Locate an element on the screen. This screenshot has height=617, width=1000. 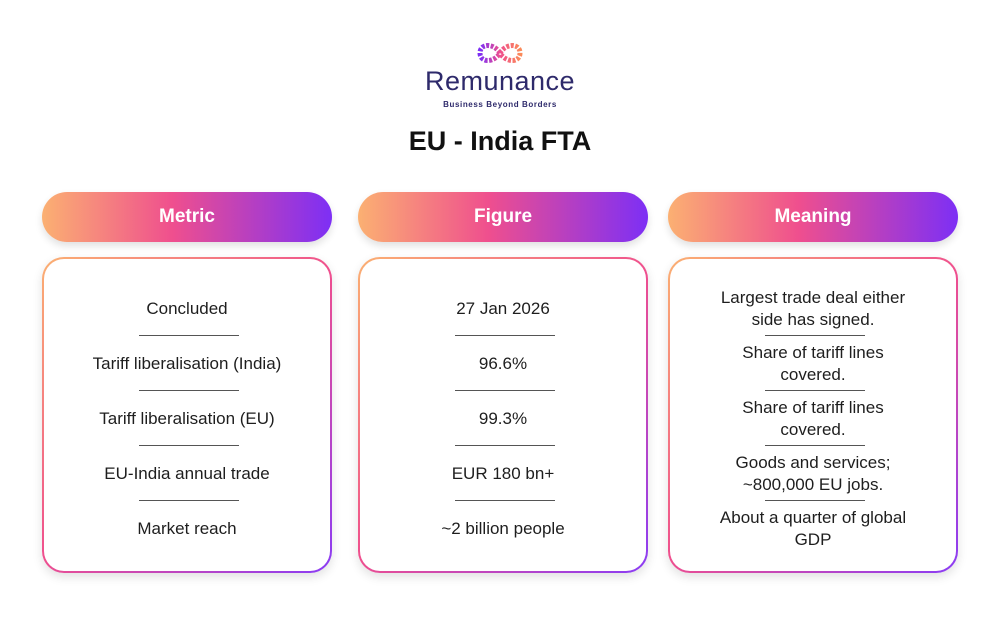
cell-text: About a quarter of global GDP is located at coordinates (813, 528).